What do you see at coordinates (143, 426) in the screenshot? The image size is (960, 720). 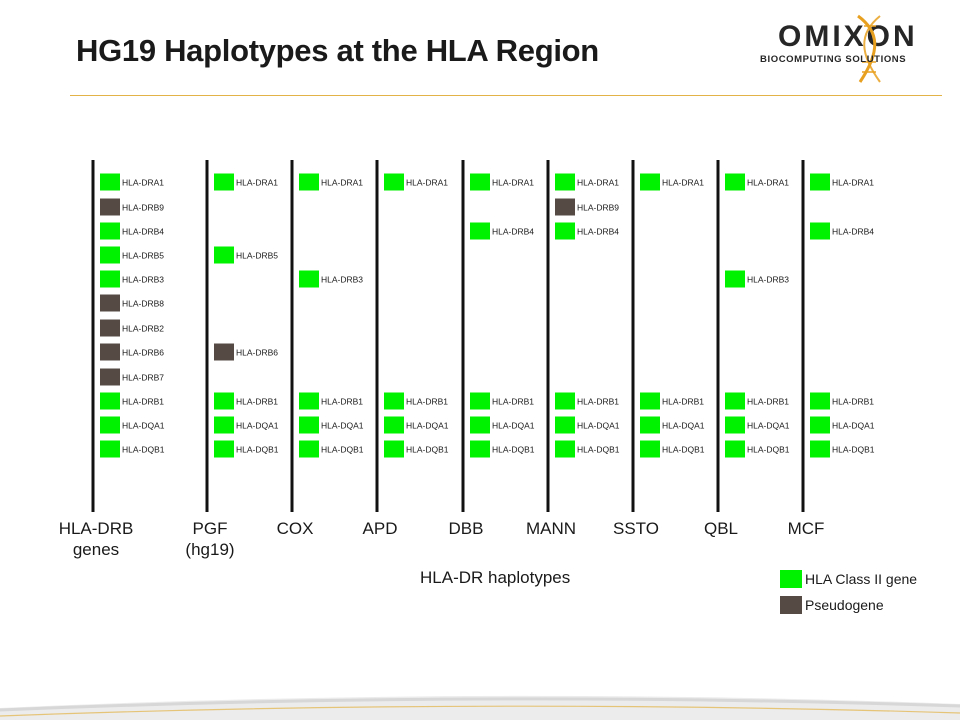 I see `gene-label-hla-drb-hla-dqa1: HLA-DQA1` at bounding box center [143, 426].